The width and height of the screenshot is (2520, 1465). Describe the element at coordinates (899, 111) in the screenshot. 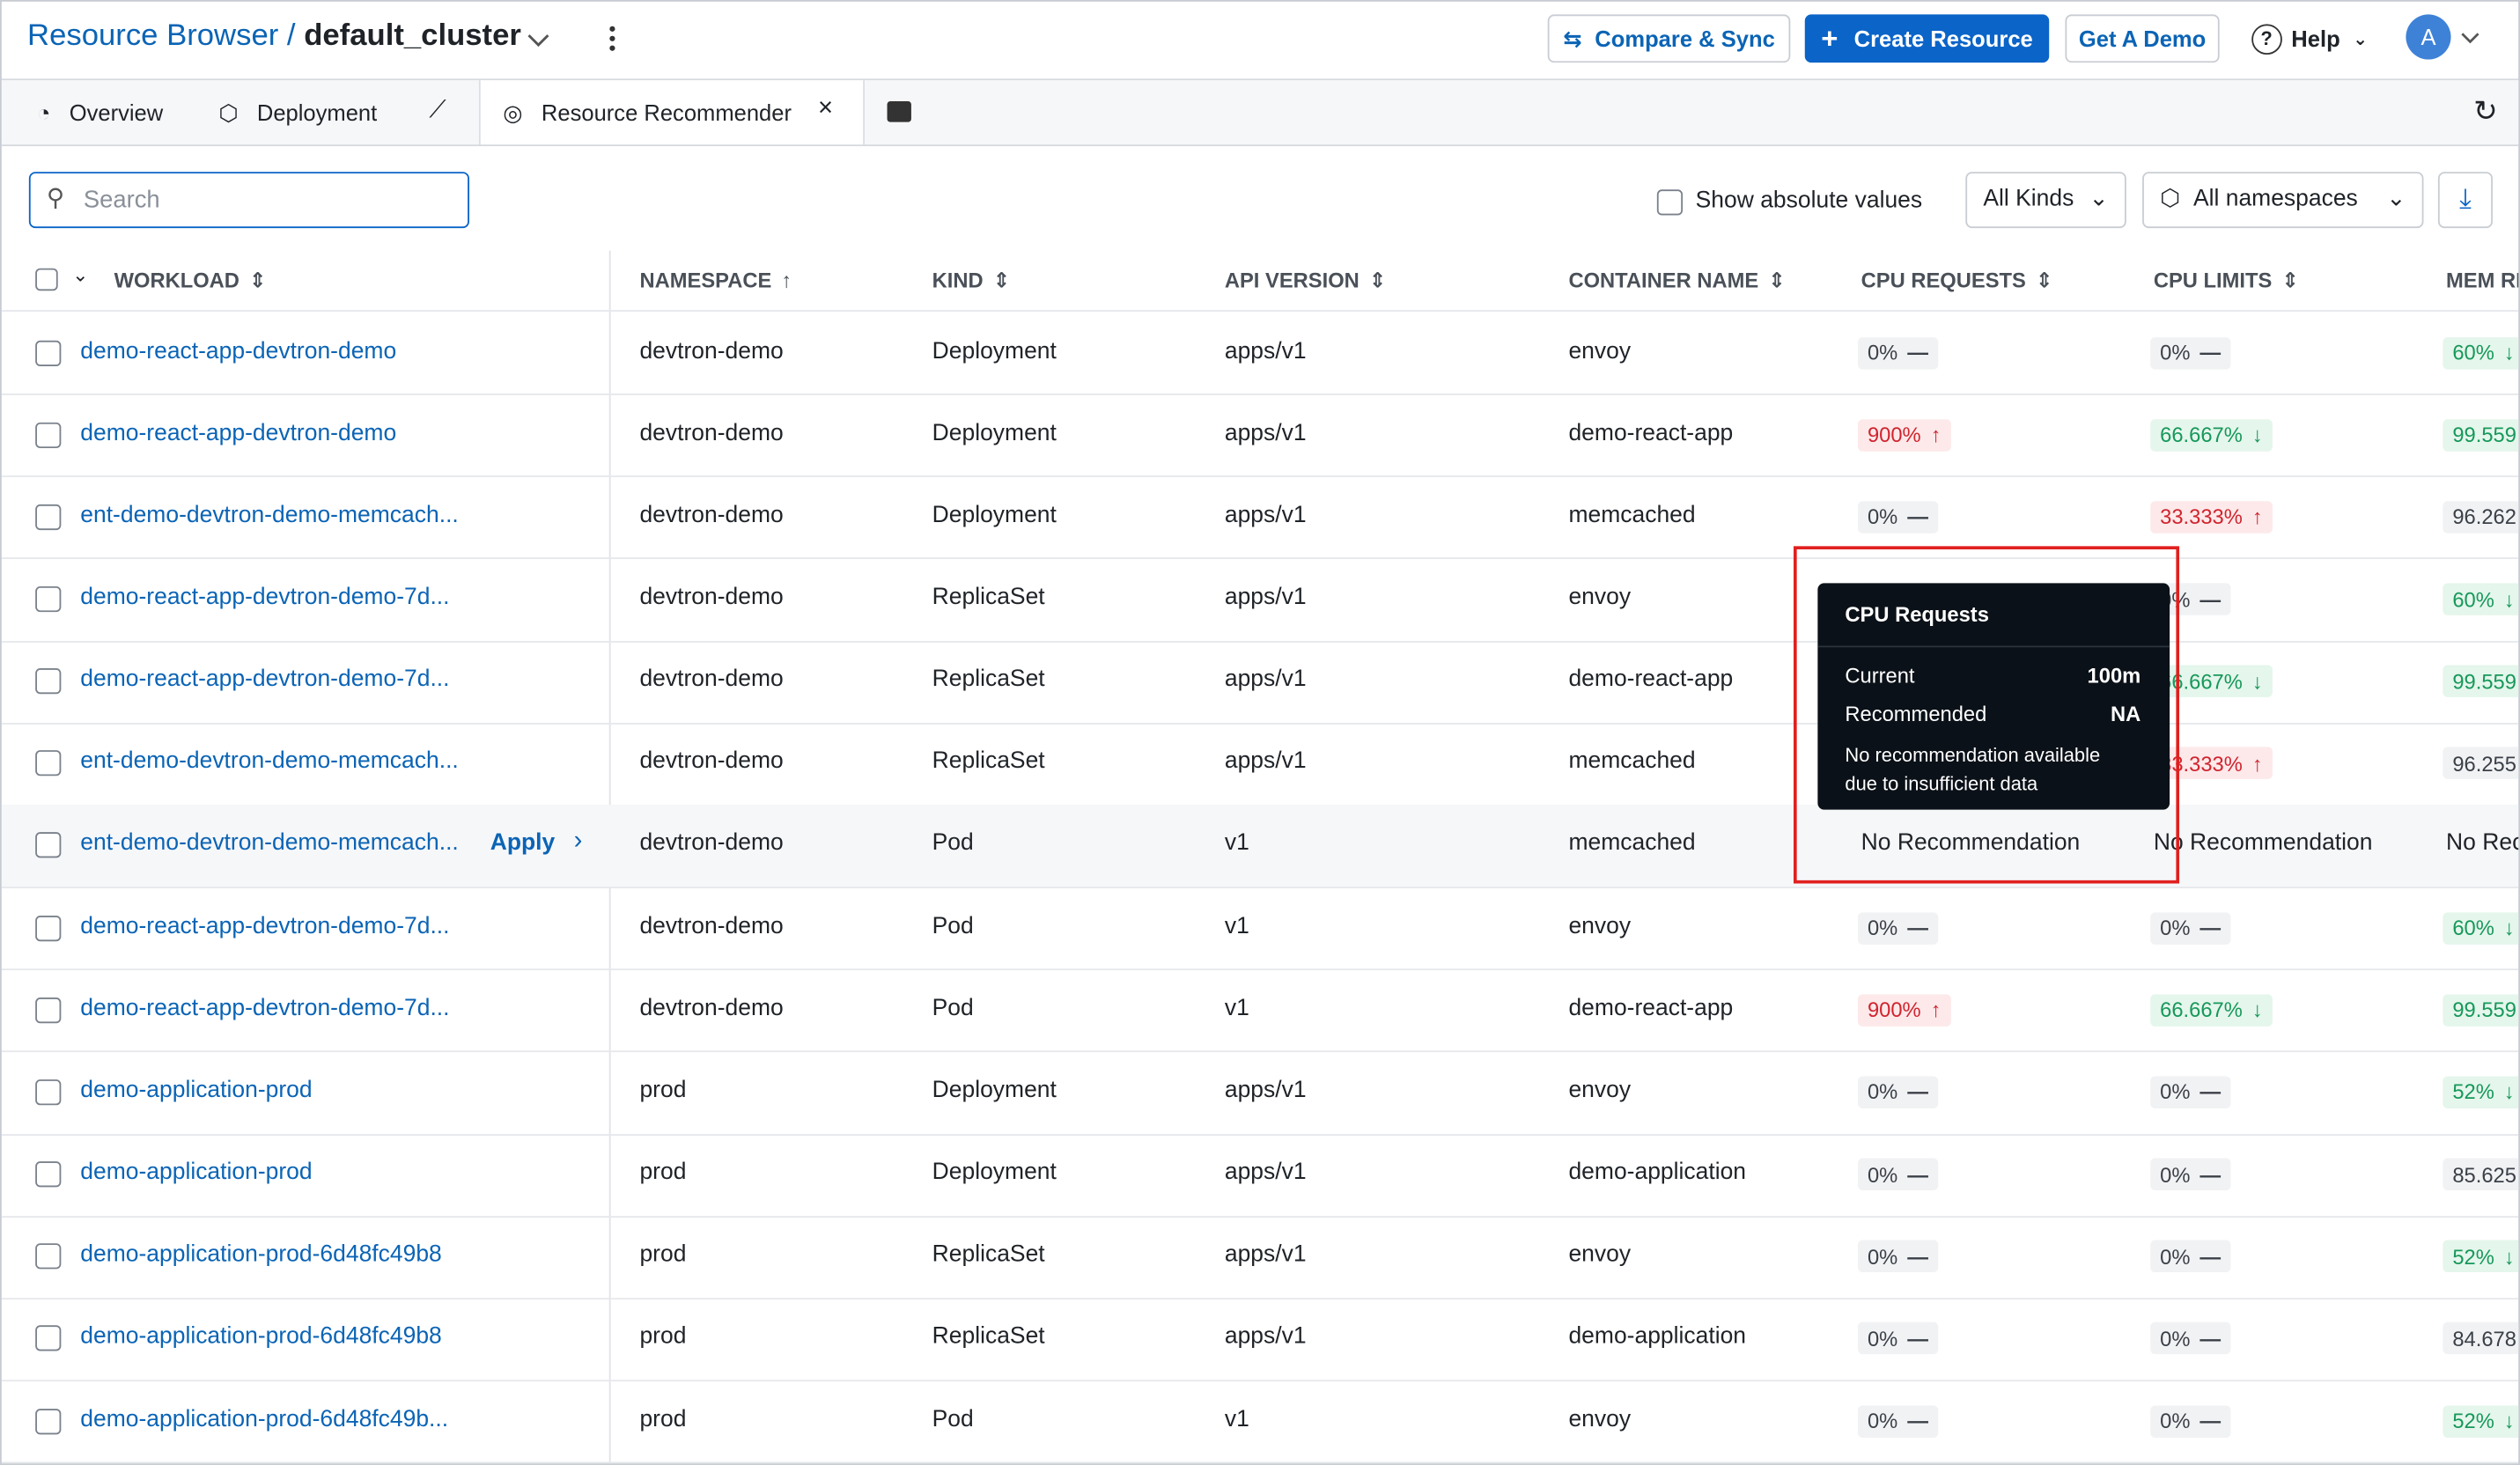

I see `terminal-tab` at that location.